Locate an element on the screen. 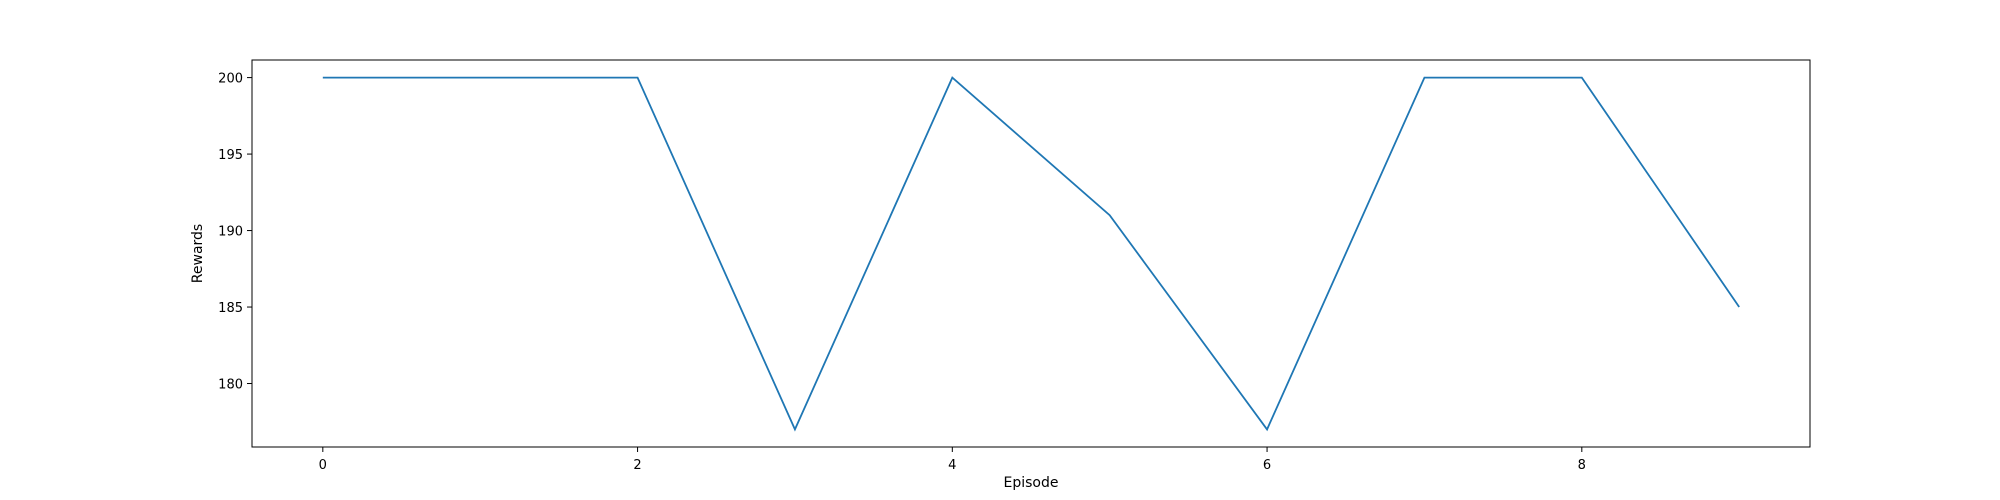 The width and height of the screenshot is (2000, 500). y-tick-label: 190 is located at coordinates (230, 232).